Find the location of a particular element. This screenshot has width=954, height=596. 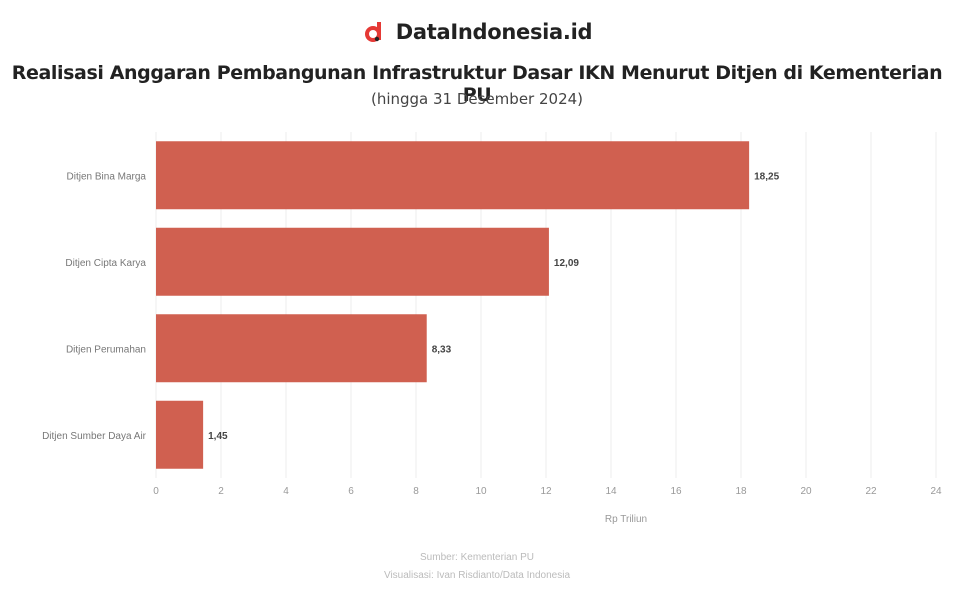

category-label: Ditjen Cipta Karya is located at coordinates (105, 263).